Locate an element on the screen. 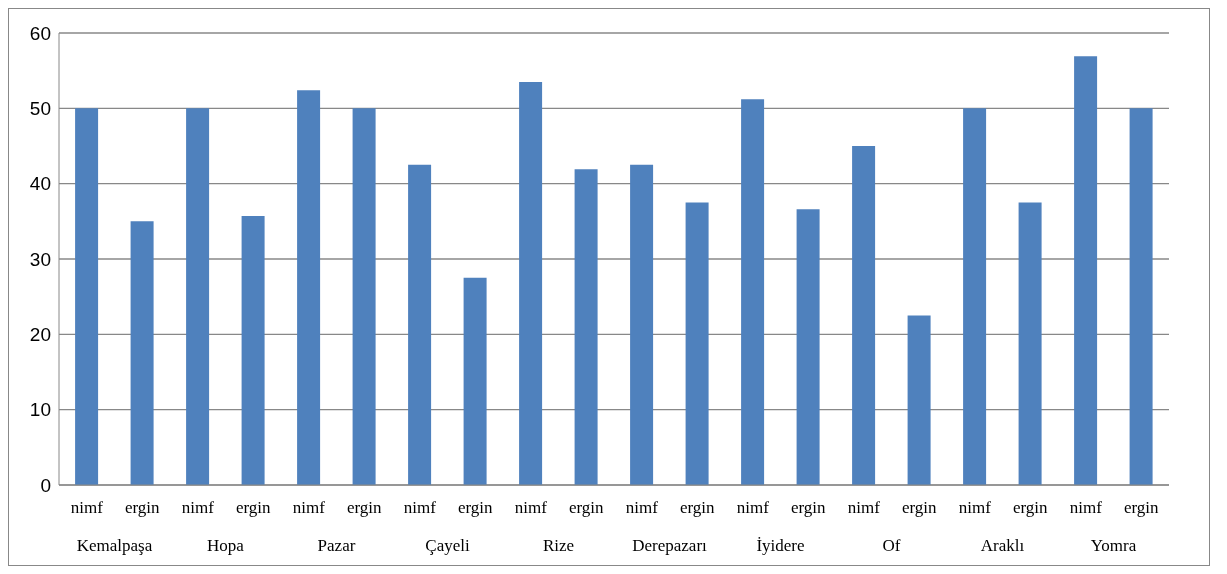 Image resolution: width=1227 pixels, height=574 pixels. y-tick-label: 60 is located at coordinates (40, 33).